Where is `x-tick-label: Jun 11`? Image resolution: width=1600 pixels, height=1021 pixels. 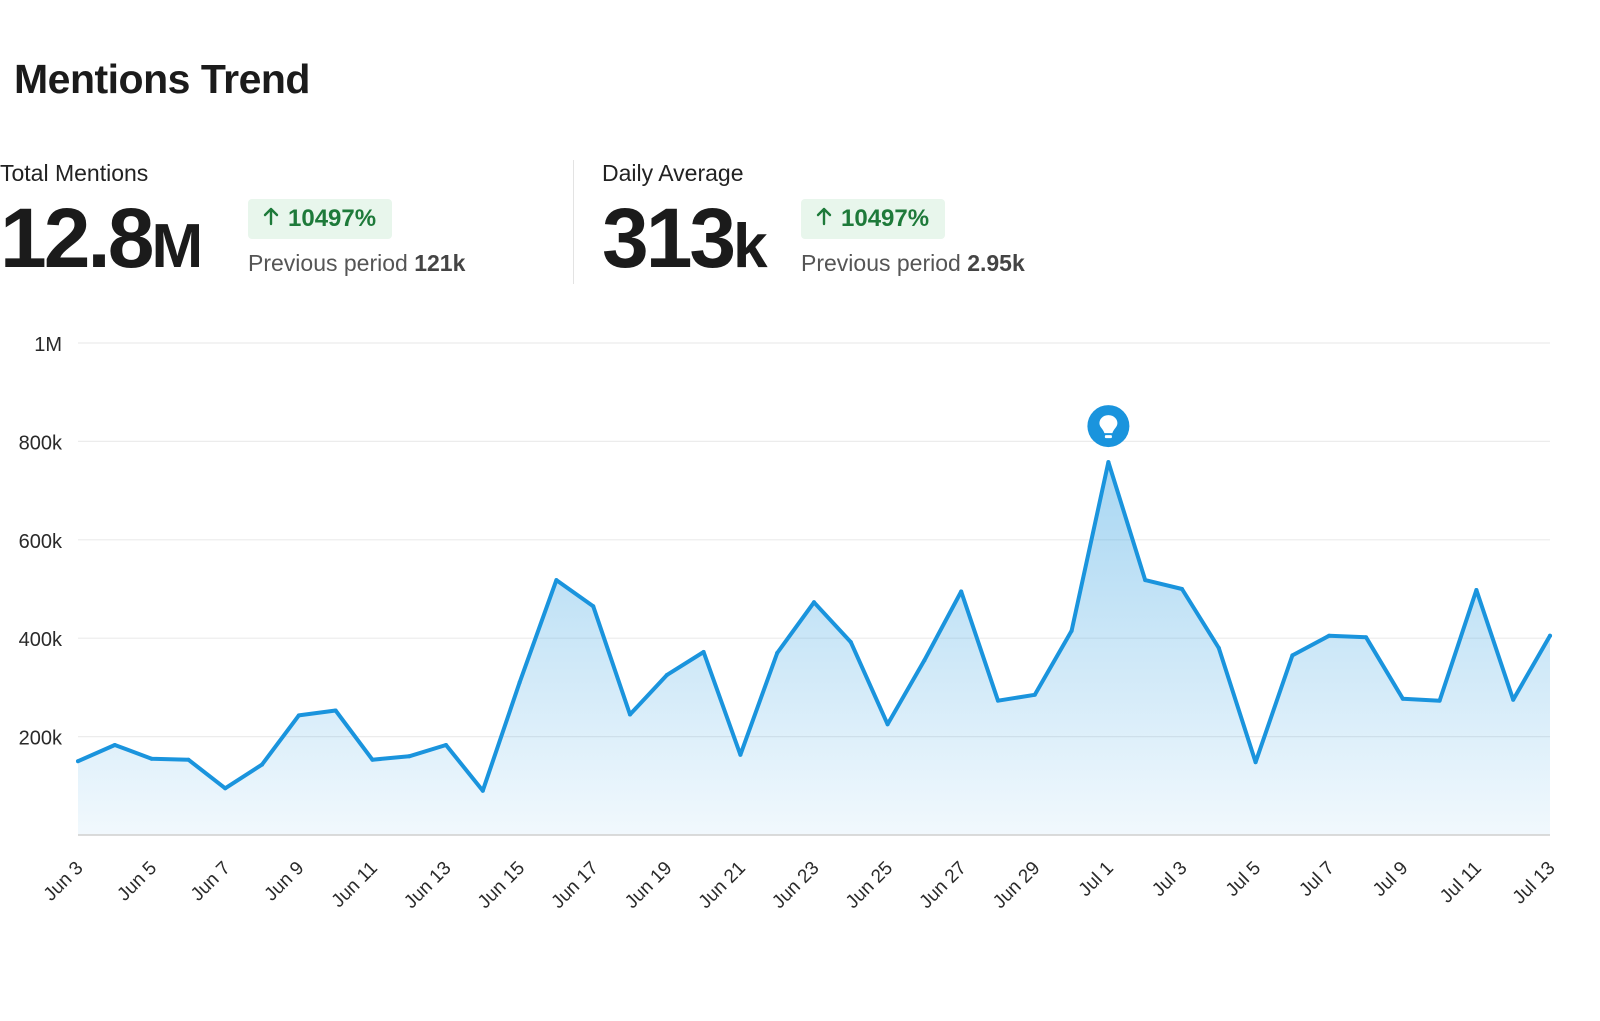 x-tick-label: Jun 11 is located at coordinates (355, 885).